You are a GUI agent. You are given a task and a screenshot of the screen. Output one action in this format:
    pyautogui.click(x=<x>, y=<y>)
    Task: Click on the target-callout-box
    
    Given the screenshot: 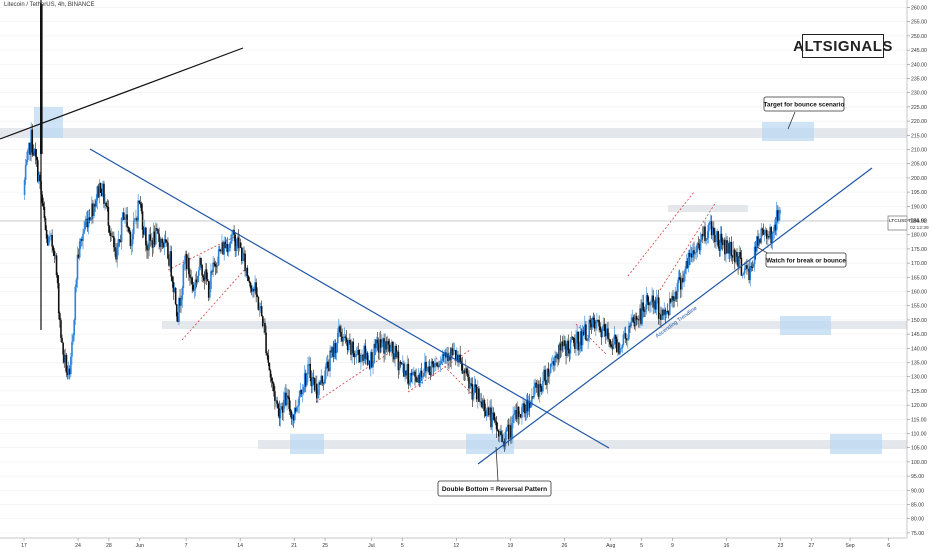 What is the action you would take?
    pyautogui.click(x=804, y=104)
    